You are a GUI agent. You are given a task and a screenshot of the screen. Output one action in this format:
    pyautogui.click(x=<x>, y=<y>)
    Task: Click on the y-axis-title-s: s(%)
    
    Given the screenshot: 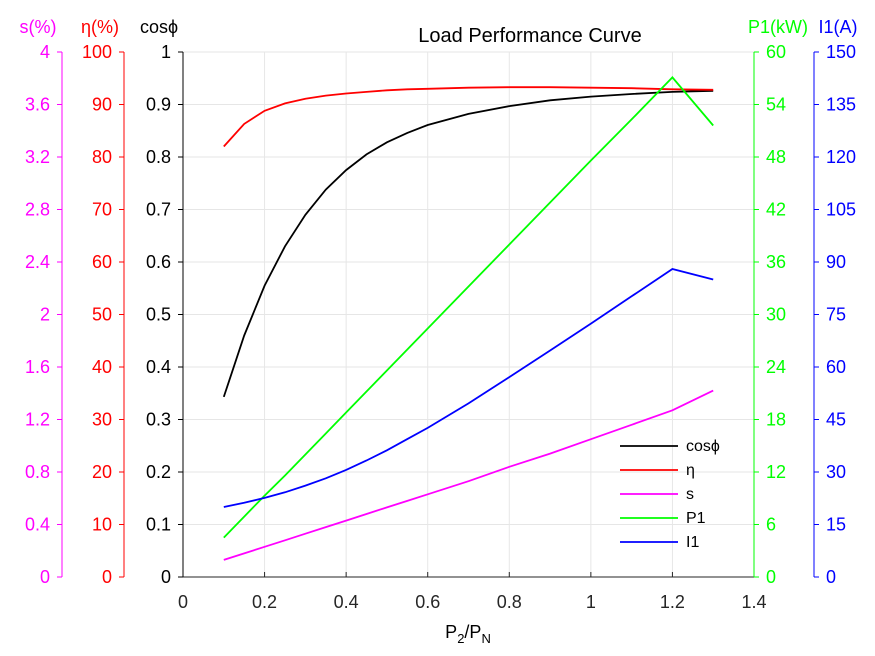 What is the action you would take?
    pyautogui.click(x=38, y=27)
    